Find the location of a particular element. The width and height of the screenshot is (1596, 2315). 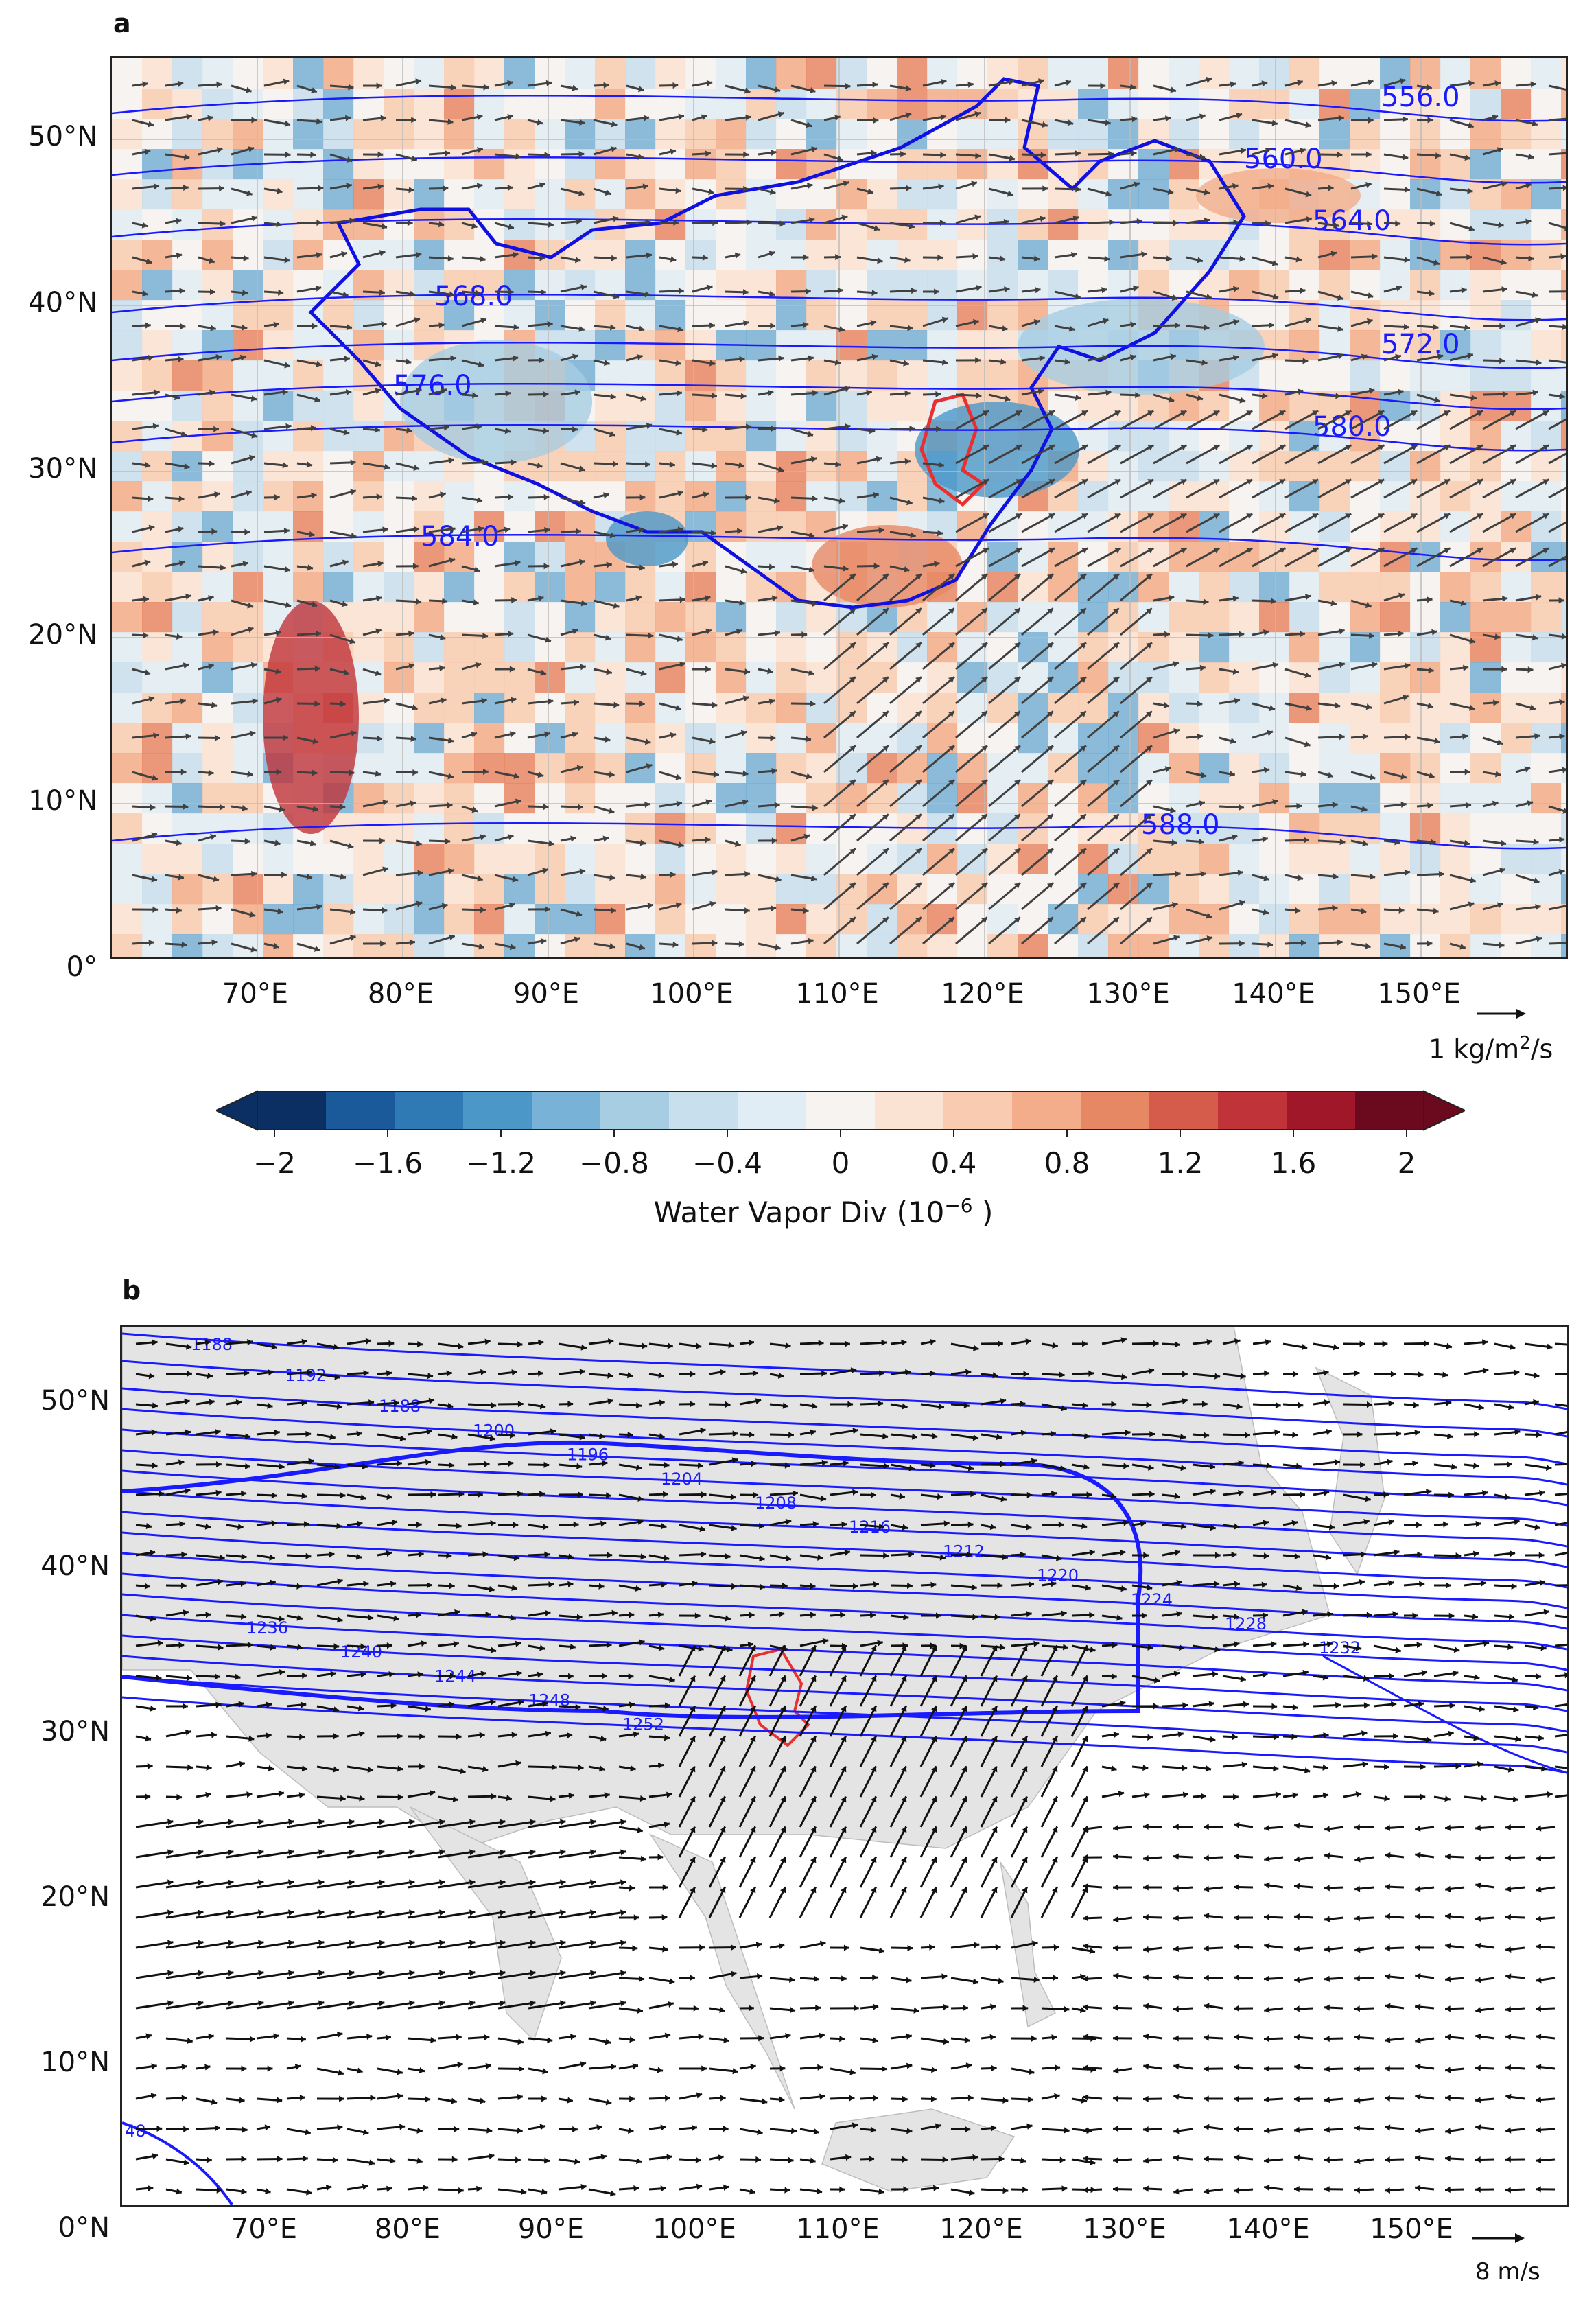

lon-tick-label: 70°E is located at coordinates (255, 994).